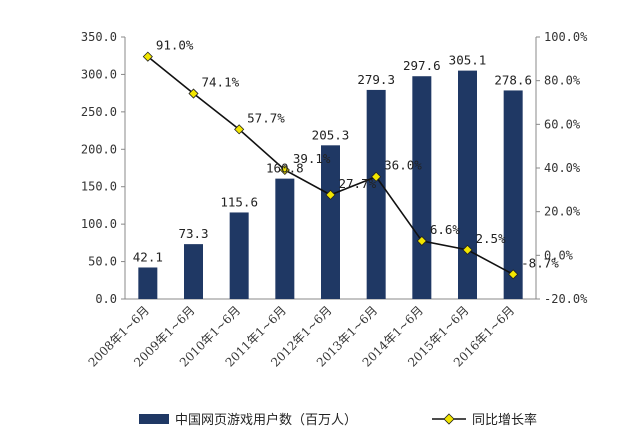 The height and width of the screenshot is (439, 640). Describe the element at coordinates (468, 60) in the screenshot. I see `bar-value-label: 305.1` at that location.